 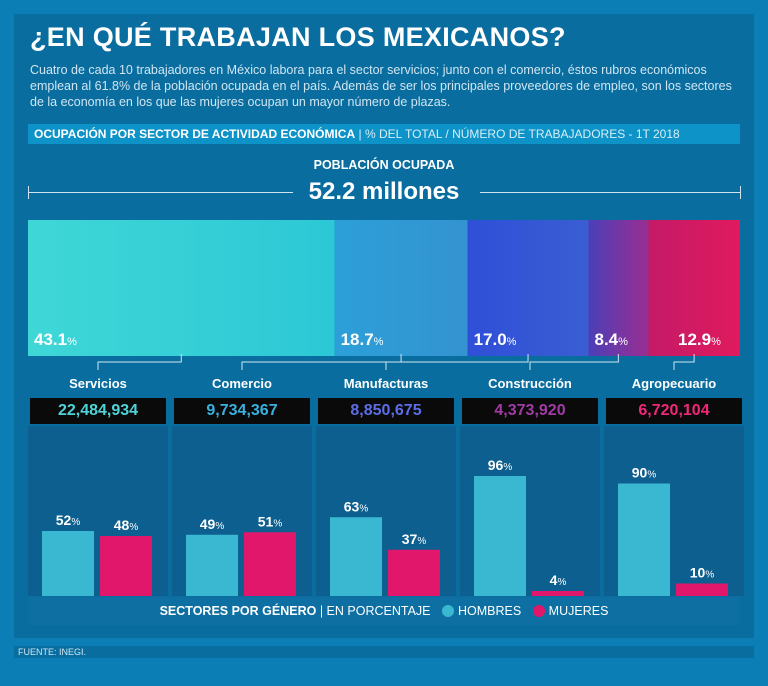 What do you see at coordinates (401, 288) in the screenshot?
I see `share-rect-comercio` at bounding box center [401, 288].